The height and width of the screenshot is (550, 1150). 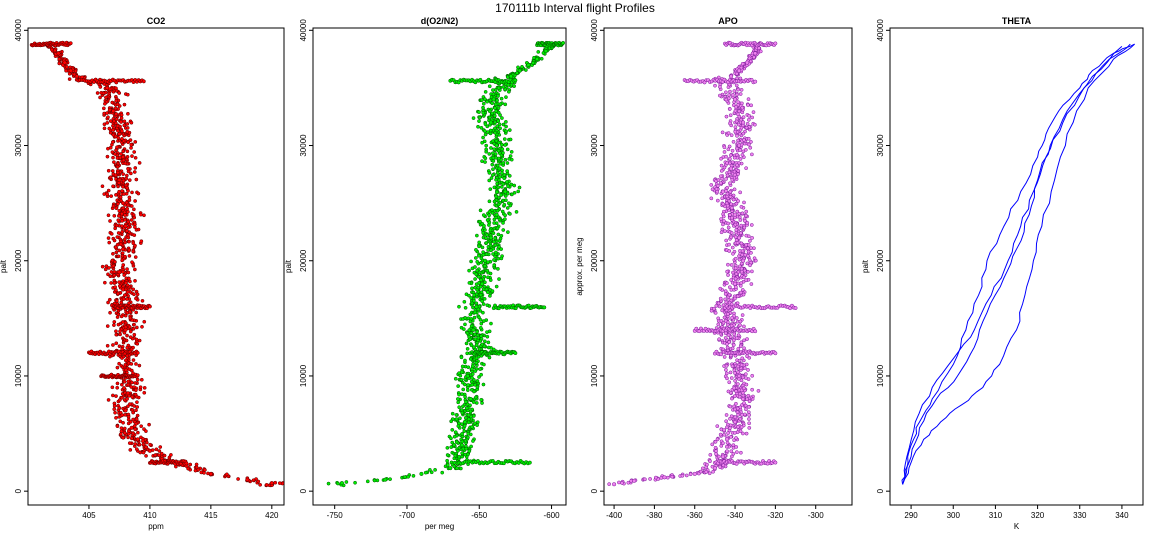 I want to click on x-axis-label: ppm, so click(x=156, y=526).